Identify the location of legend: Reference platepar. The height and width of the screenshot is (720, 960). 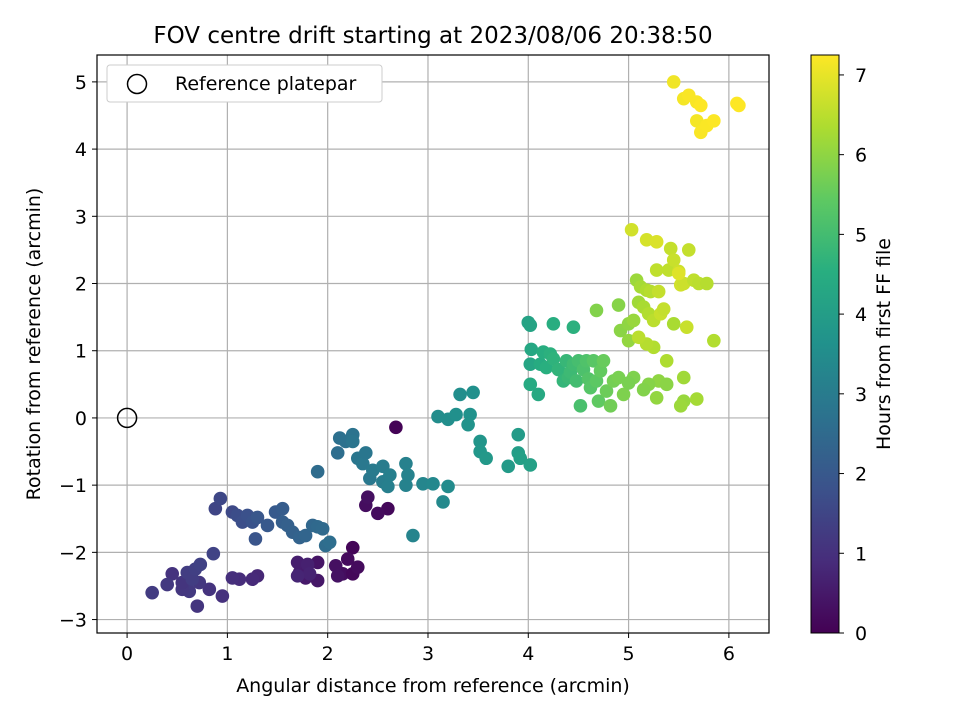
(244, 83).